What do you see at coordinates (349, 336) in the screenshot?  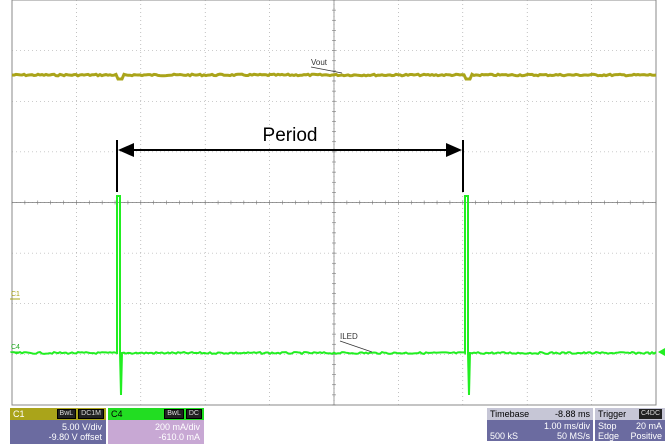 I see `iled-label: ILED` at bounding box center [349, 336].